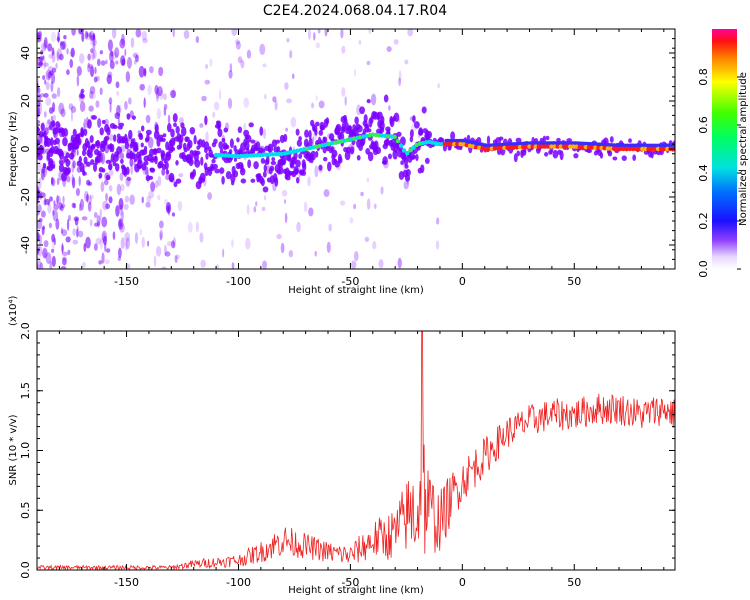  I want to click on spectrogram-x-tick-label: -100, so click(238, 281).